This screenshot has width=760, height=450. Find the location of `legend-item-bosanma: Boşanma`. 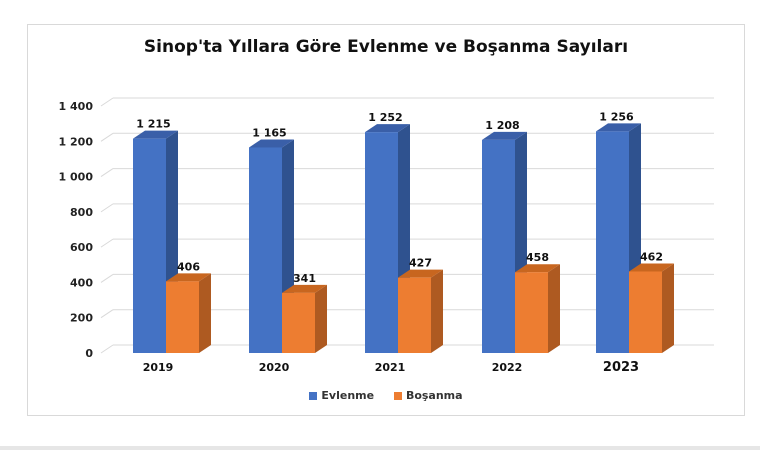

legend-item-bosanma: Boşanma is located at coordinates (428, 395).